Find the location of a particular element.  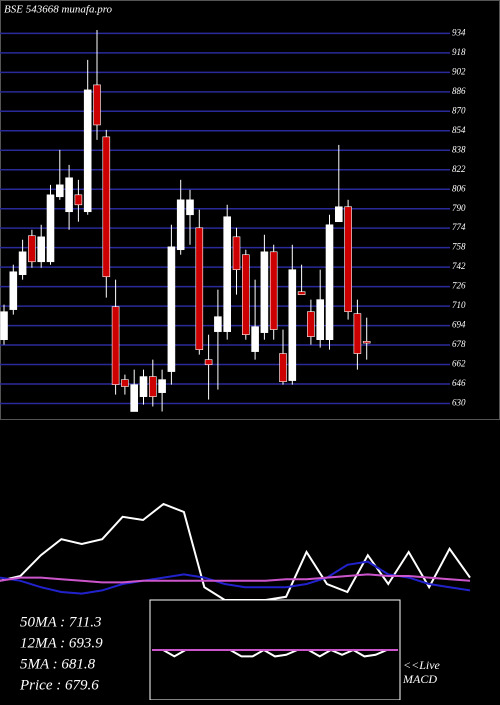

y-tick-label: 918 is located at coordinates (459, 52).